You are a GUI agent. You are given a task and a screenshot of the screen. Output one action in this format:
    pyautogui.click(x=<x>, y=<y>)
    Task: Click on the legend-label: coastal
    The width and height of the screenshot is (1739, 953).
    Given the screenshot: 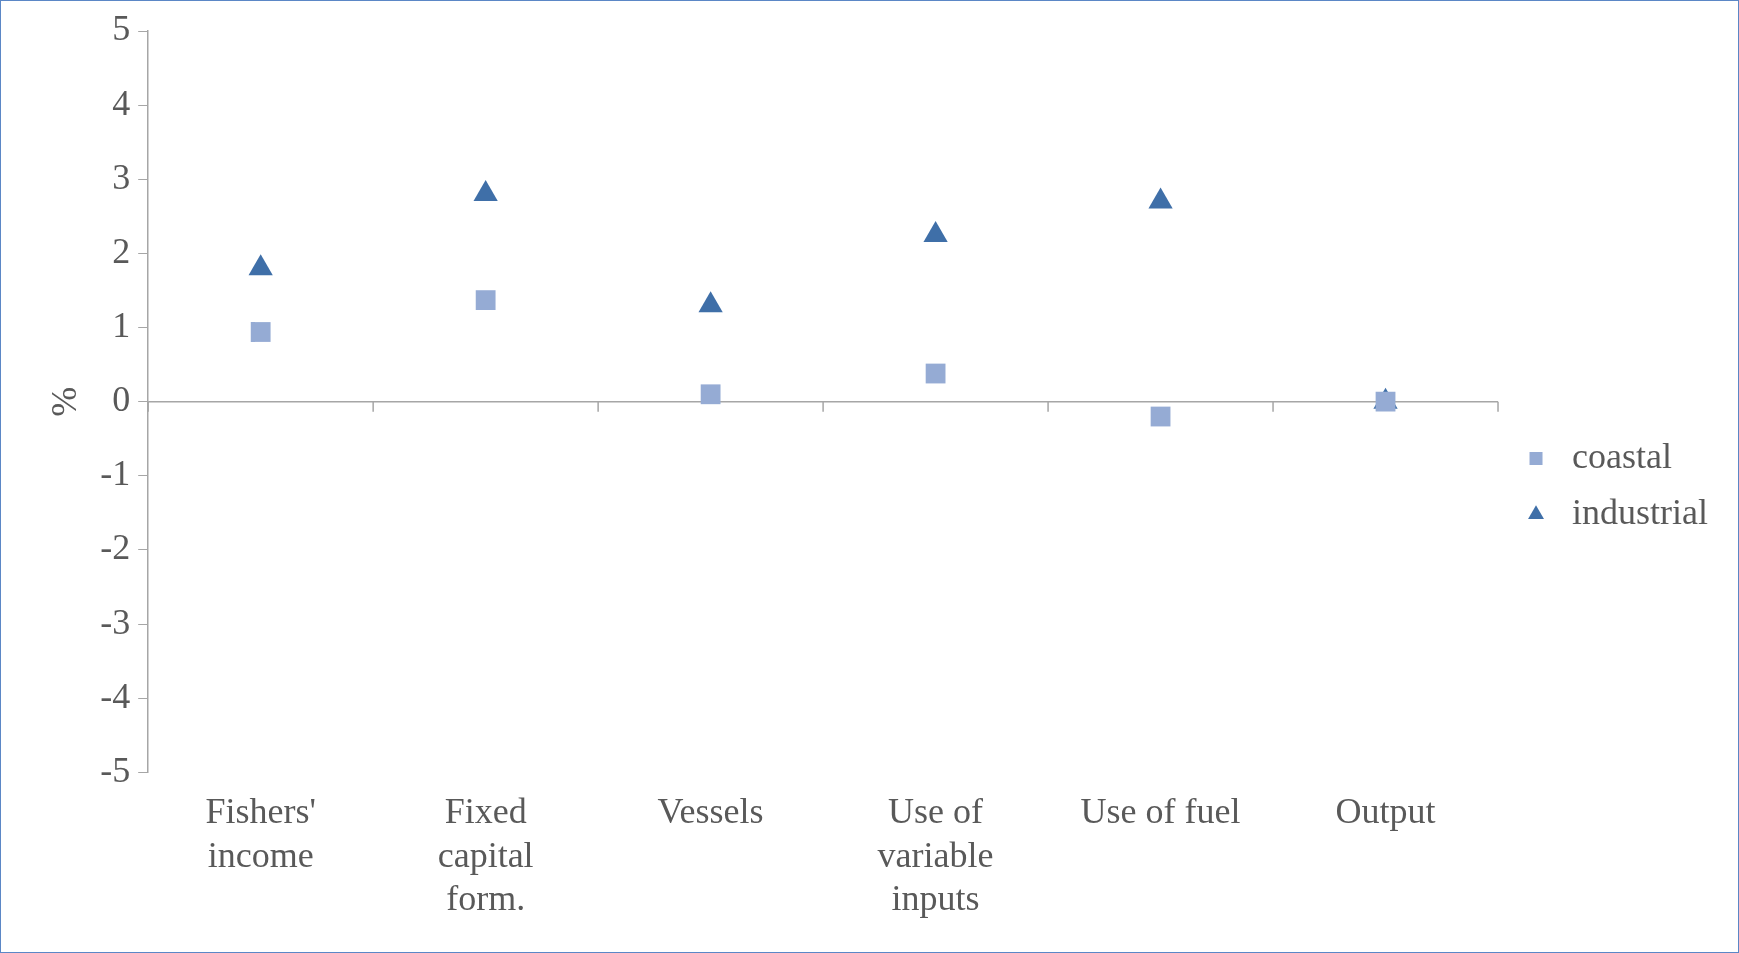 What is the action you would take?
    pyautogui.click(x=1622, y=455)
    